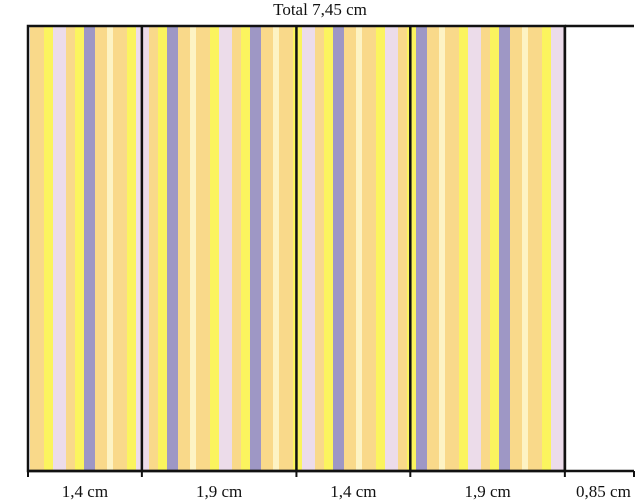 The image size is (640, 504). I want to click on segment-label-4: 1,9 cm, so click(487, 491).